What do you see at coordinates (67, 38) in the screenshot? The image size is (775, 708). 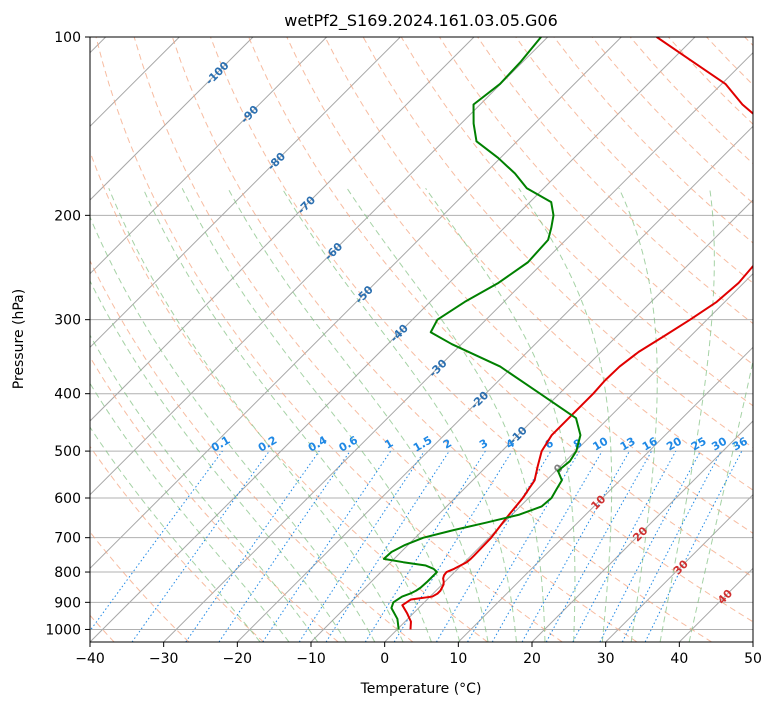 I see `y-tick-label: 100` at bounding box center [67, 38].